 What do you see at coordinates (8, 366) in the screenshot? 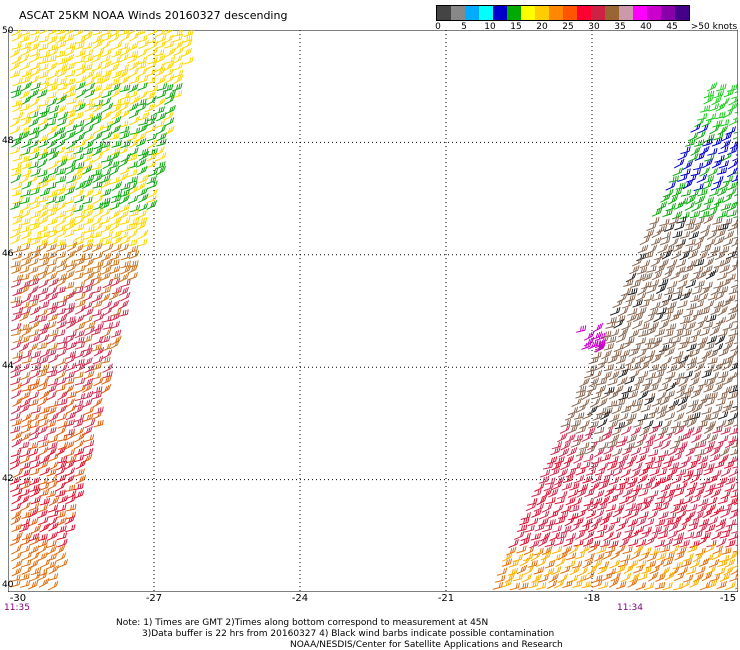
I see `latitude-label: 44` at bounding box center [8, 366].